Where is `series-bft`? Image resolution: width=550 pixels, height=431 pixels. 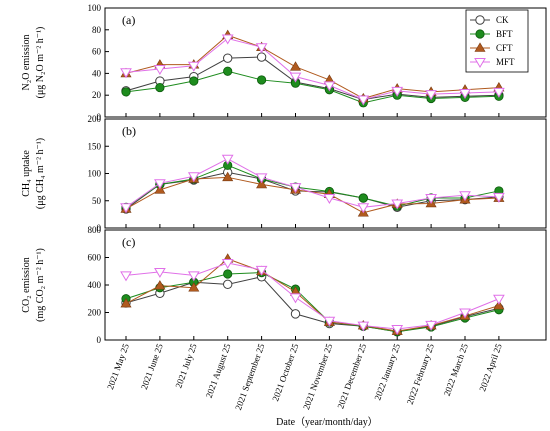 series-bft is located at coordinates (312, 302).